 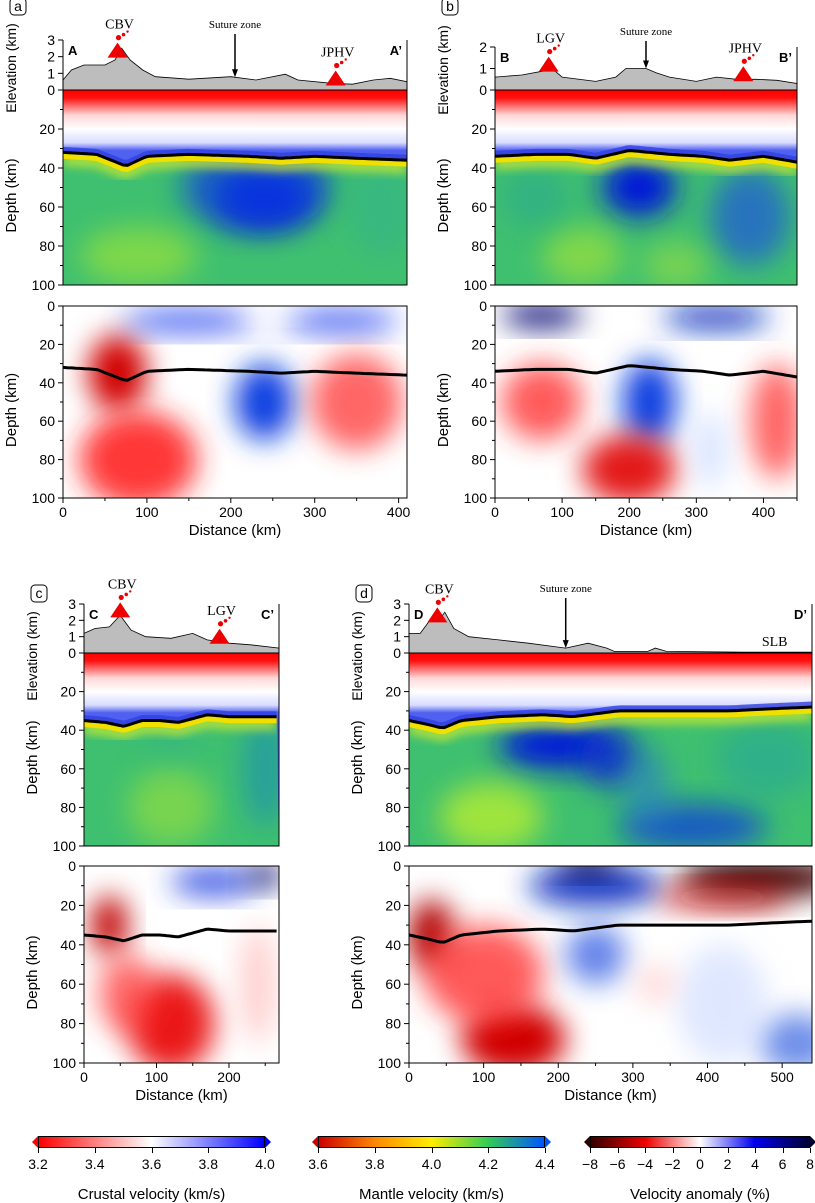 I want to click on distance-tick-label: 200, so click(x=630, y=512).